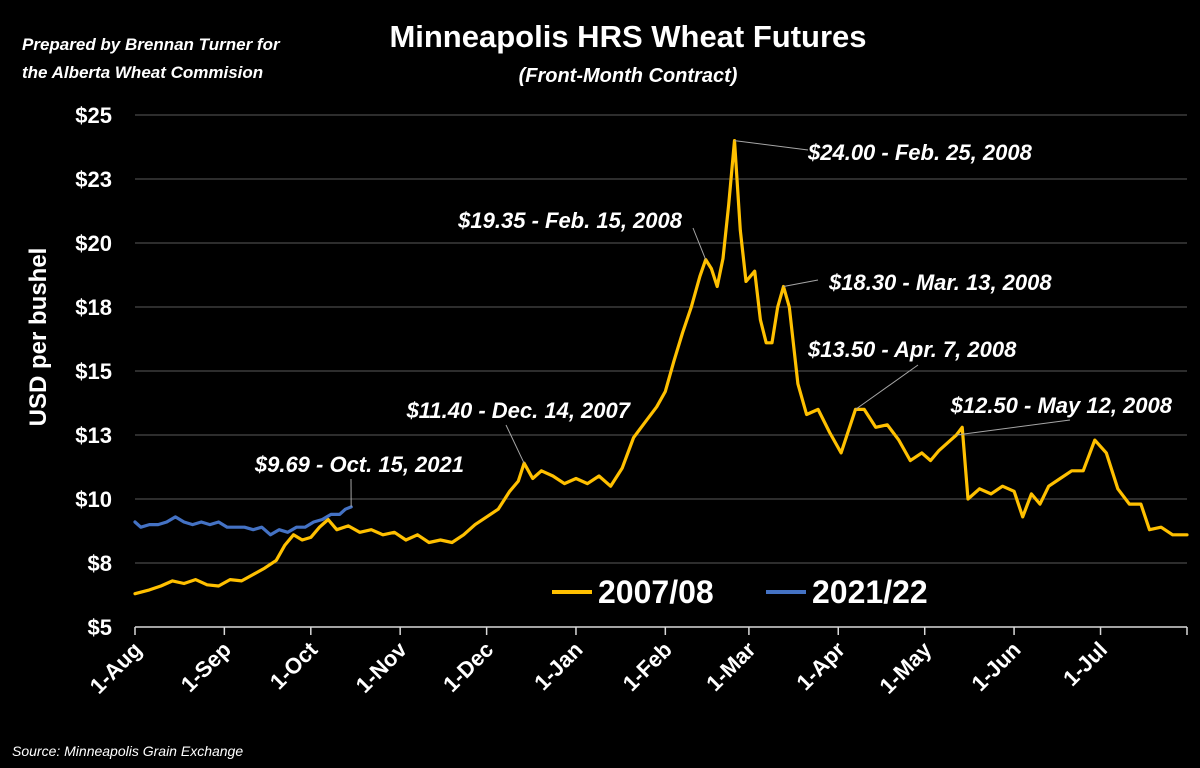  What do you see at coordinates (359, 464) in the screenshot?
I see `annotation-label: $9.69 - Oct. 15, 2021` at bounding box center [359, 464].